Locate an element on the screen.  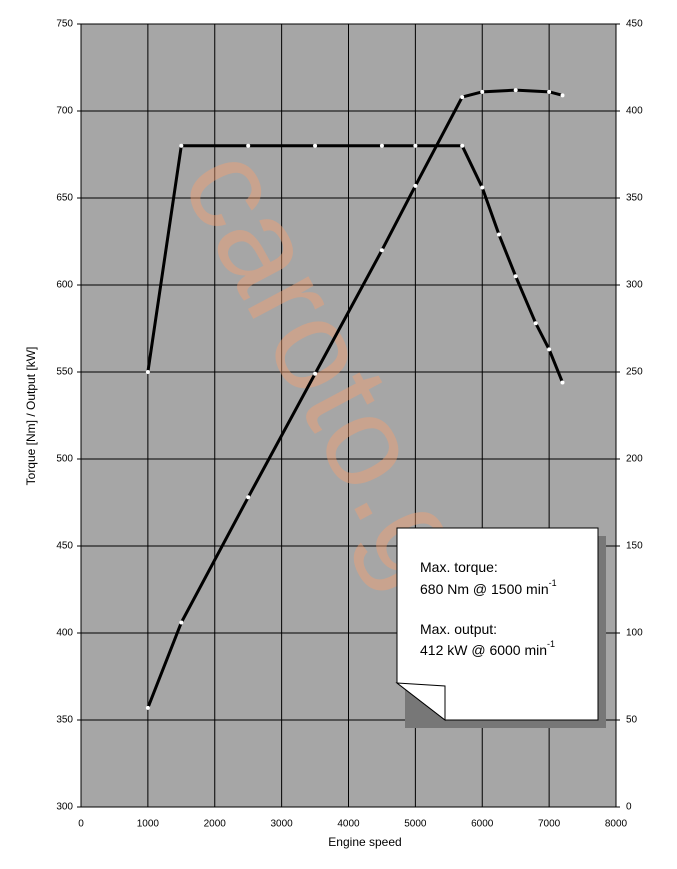
y-tick-label: 650 is located at coordinates (64, 198).